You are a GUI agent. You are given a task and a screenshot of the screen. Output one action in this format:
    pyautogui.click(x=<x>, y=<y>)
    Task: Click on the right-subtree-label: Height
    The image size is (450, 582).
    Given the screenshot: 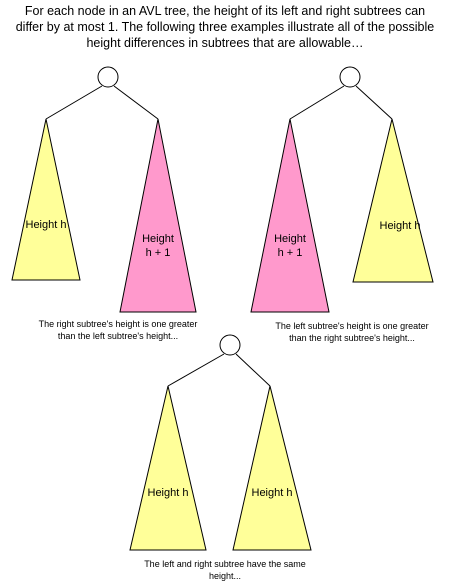 What is the action you would take?
    pyautogui.click(x=158, y=239)
    